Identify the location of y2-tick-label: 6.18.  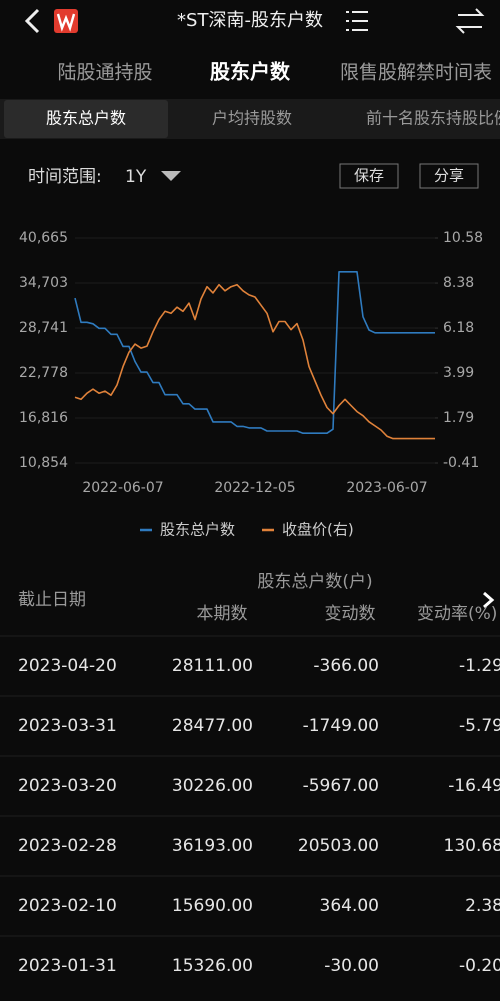
(458, 328).